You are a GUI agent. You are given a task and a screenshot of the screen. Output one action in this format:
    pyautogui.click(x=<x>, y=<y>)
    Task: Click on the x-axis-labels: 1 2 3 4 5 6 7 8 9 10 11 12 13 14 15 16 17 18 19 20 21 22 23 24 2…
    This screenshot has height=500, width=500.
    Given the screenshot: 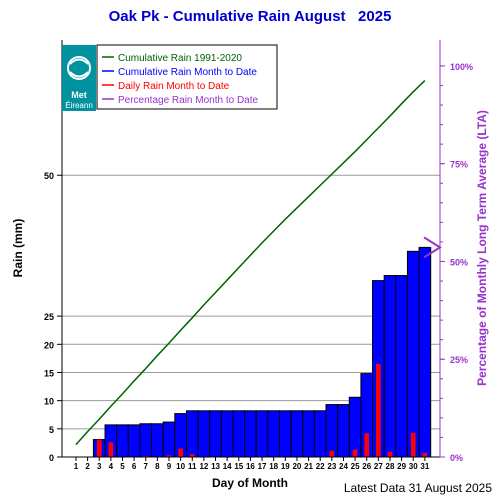 What is the action you would take?
    pyautogui.click(x=252, y=466)
    